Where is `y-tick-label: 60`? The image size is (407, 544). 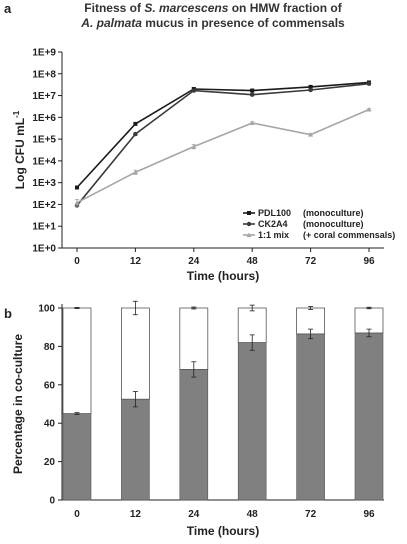 y-tick-label: 60 is located at coordinates (50, 385).